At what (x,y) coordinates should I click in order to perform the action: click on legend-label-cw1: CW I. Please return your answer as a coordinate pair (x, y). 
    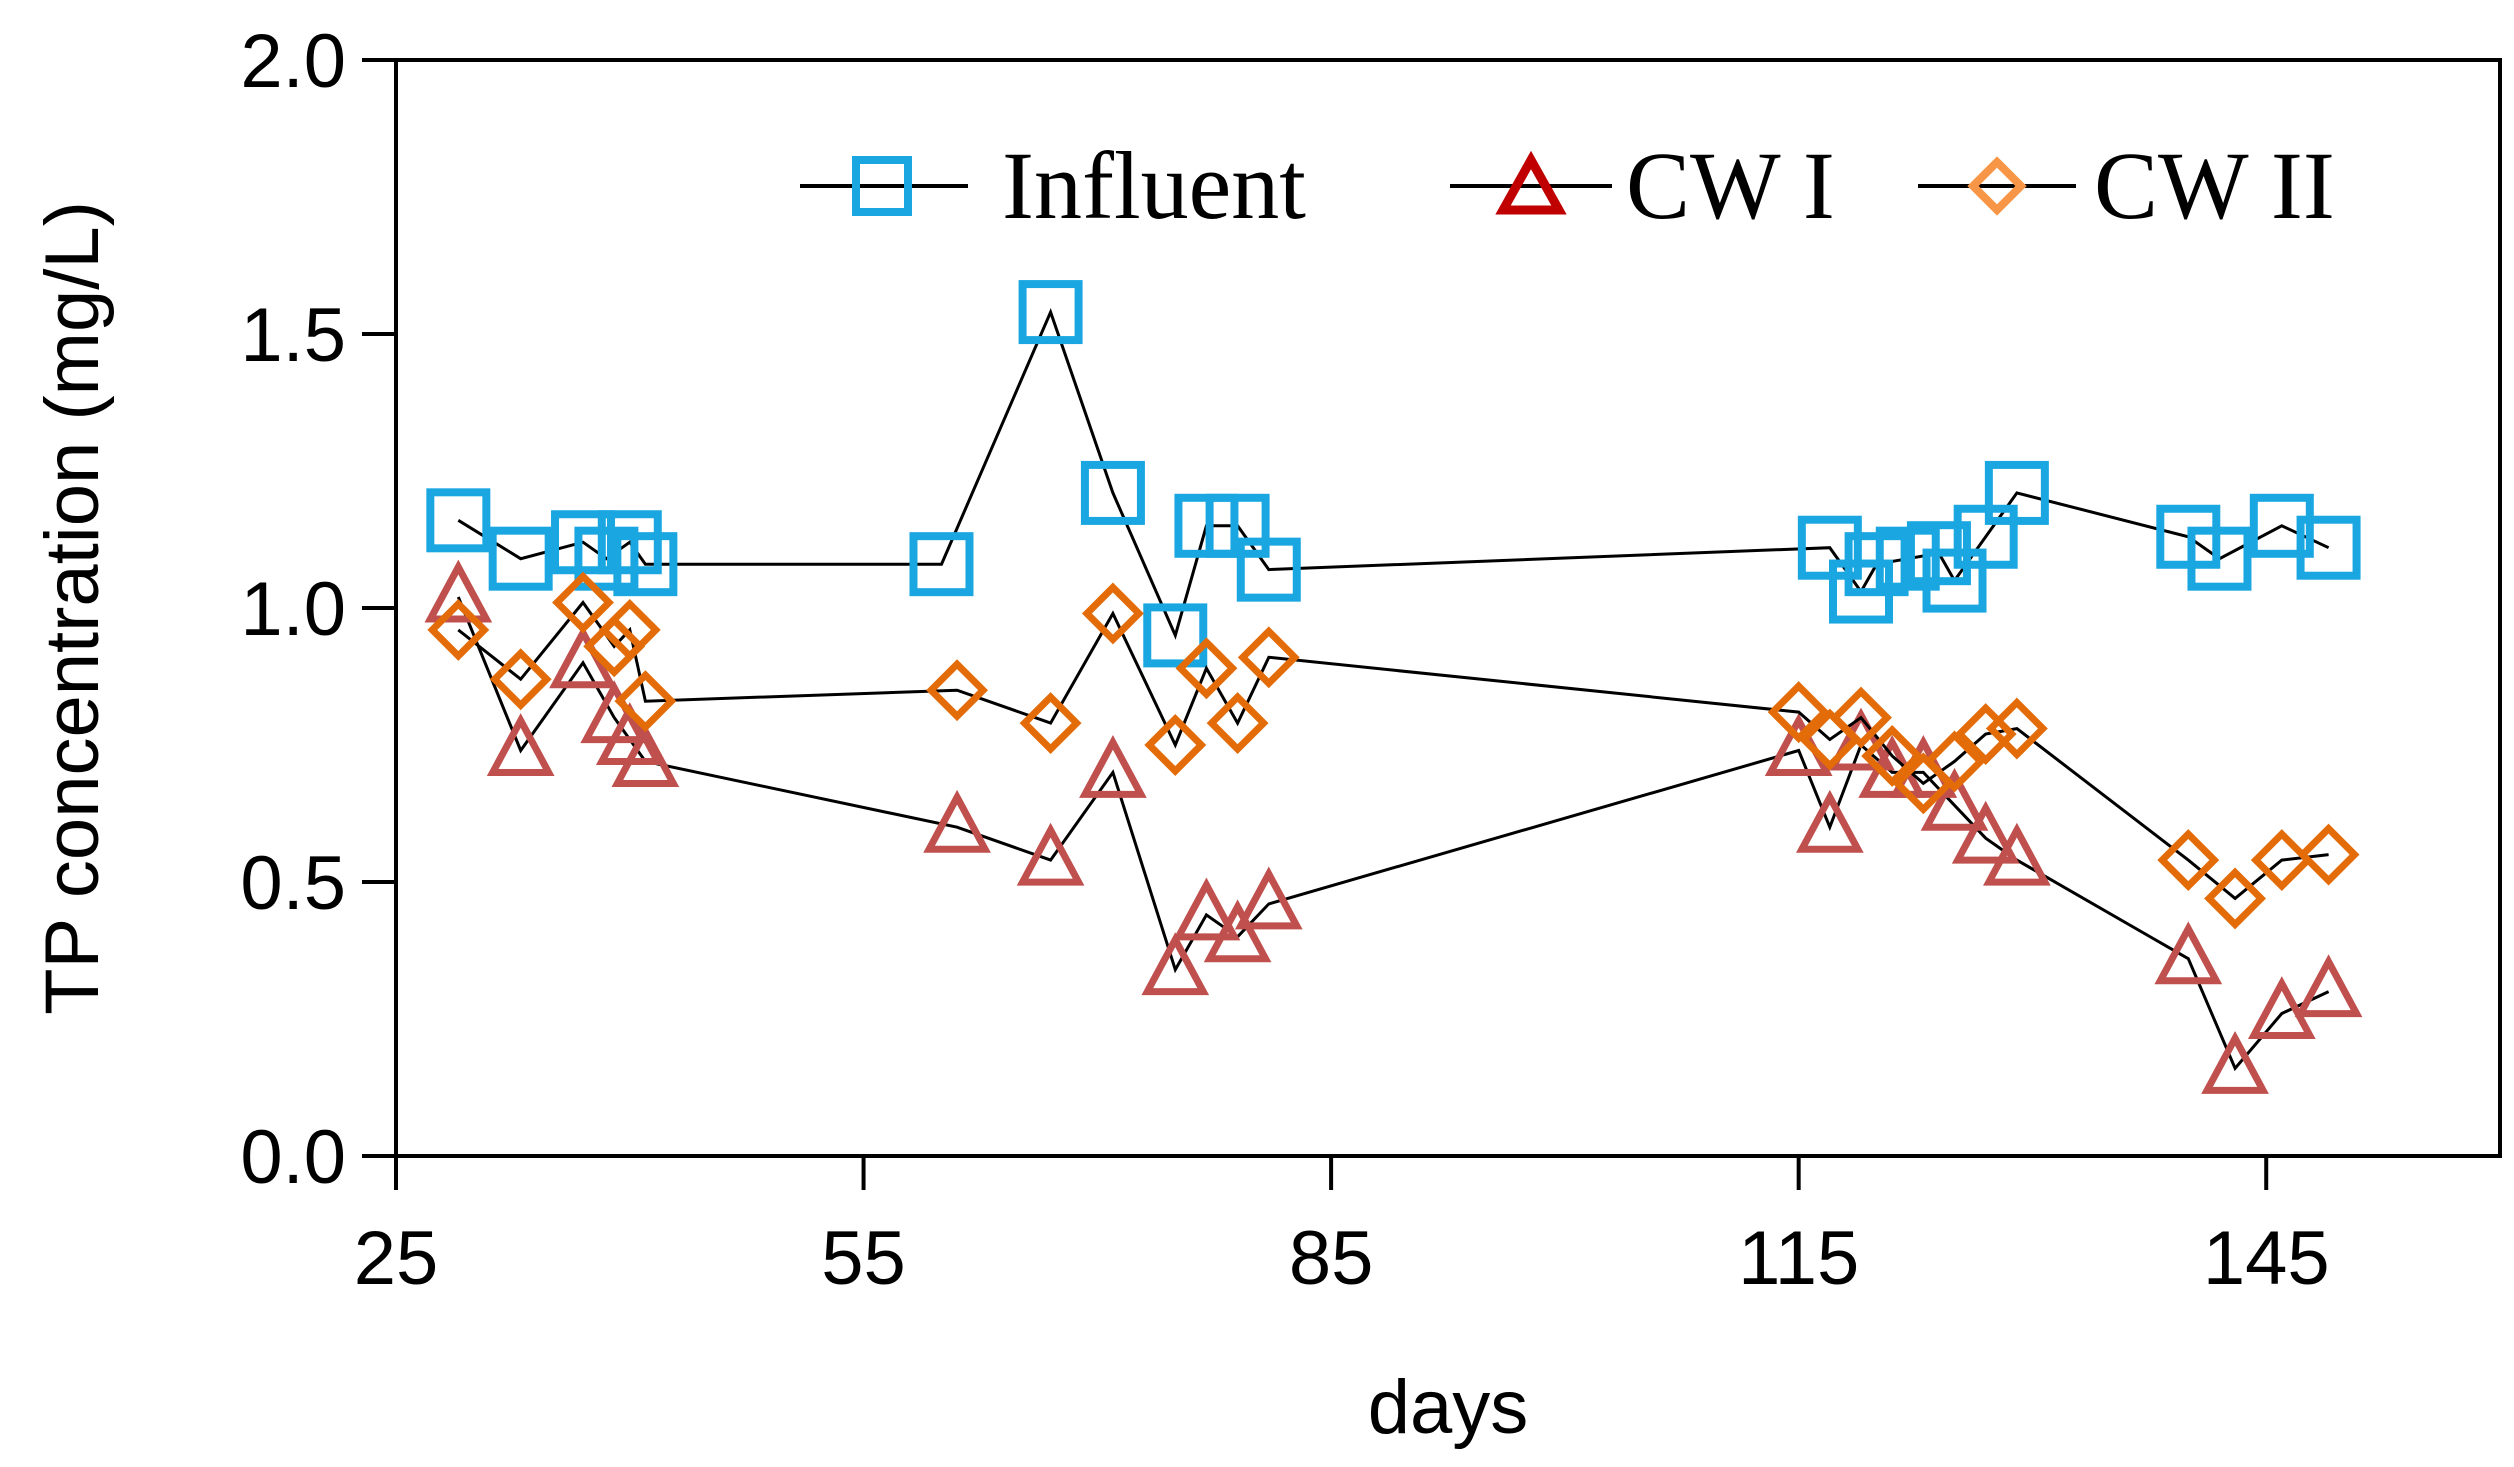
    Looking at the image, I should click on (1730, 185).